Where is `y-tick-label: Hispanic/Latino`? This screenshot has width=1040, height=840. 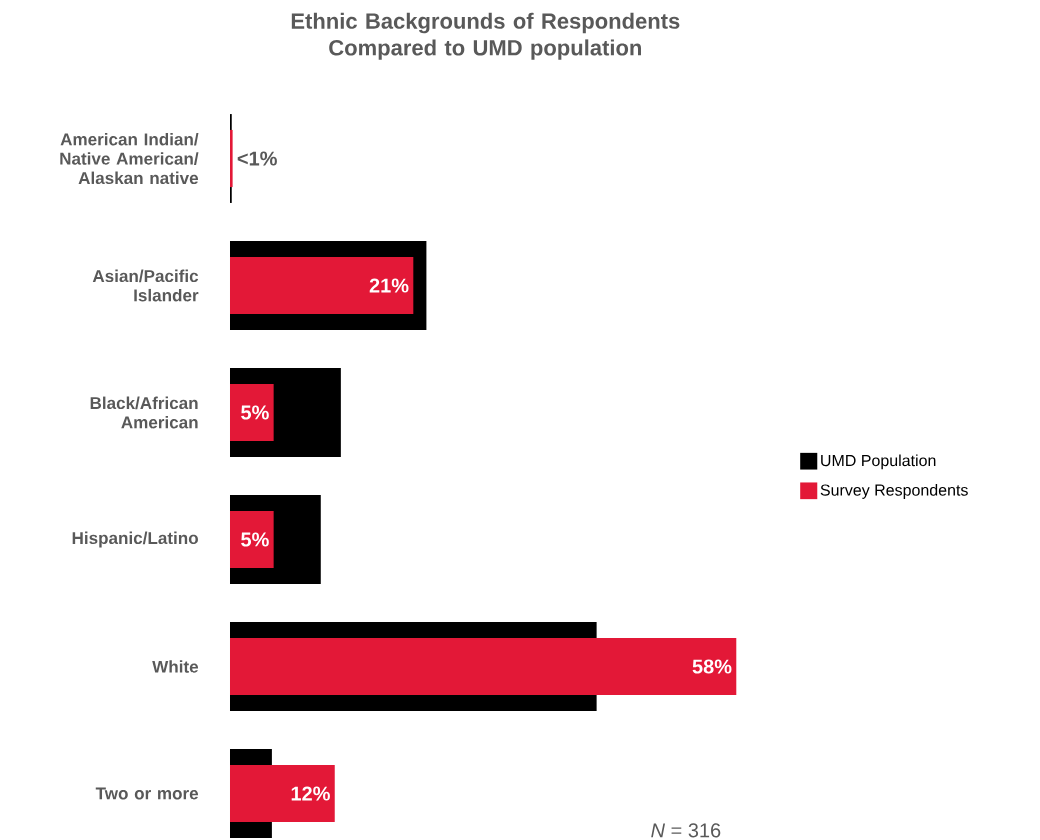 y-tick-label: Hispanic/Latino is located at coordinates (135, 539).